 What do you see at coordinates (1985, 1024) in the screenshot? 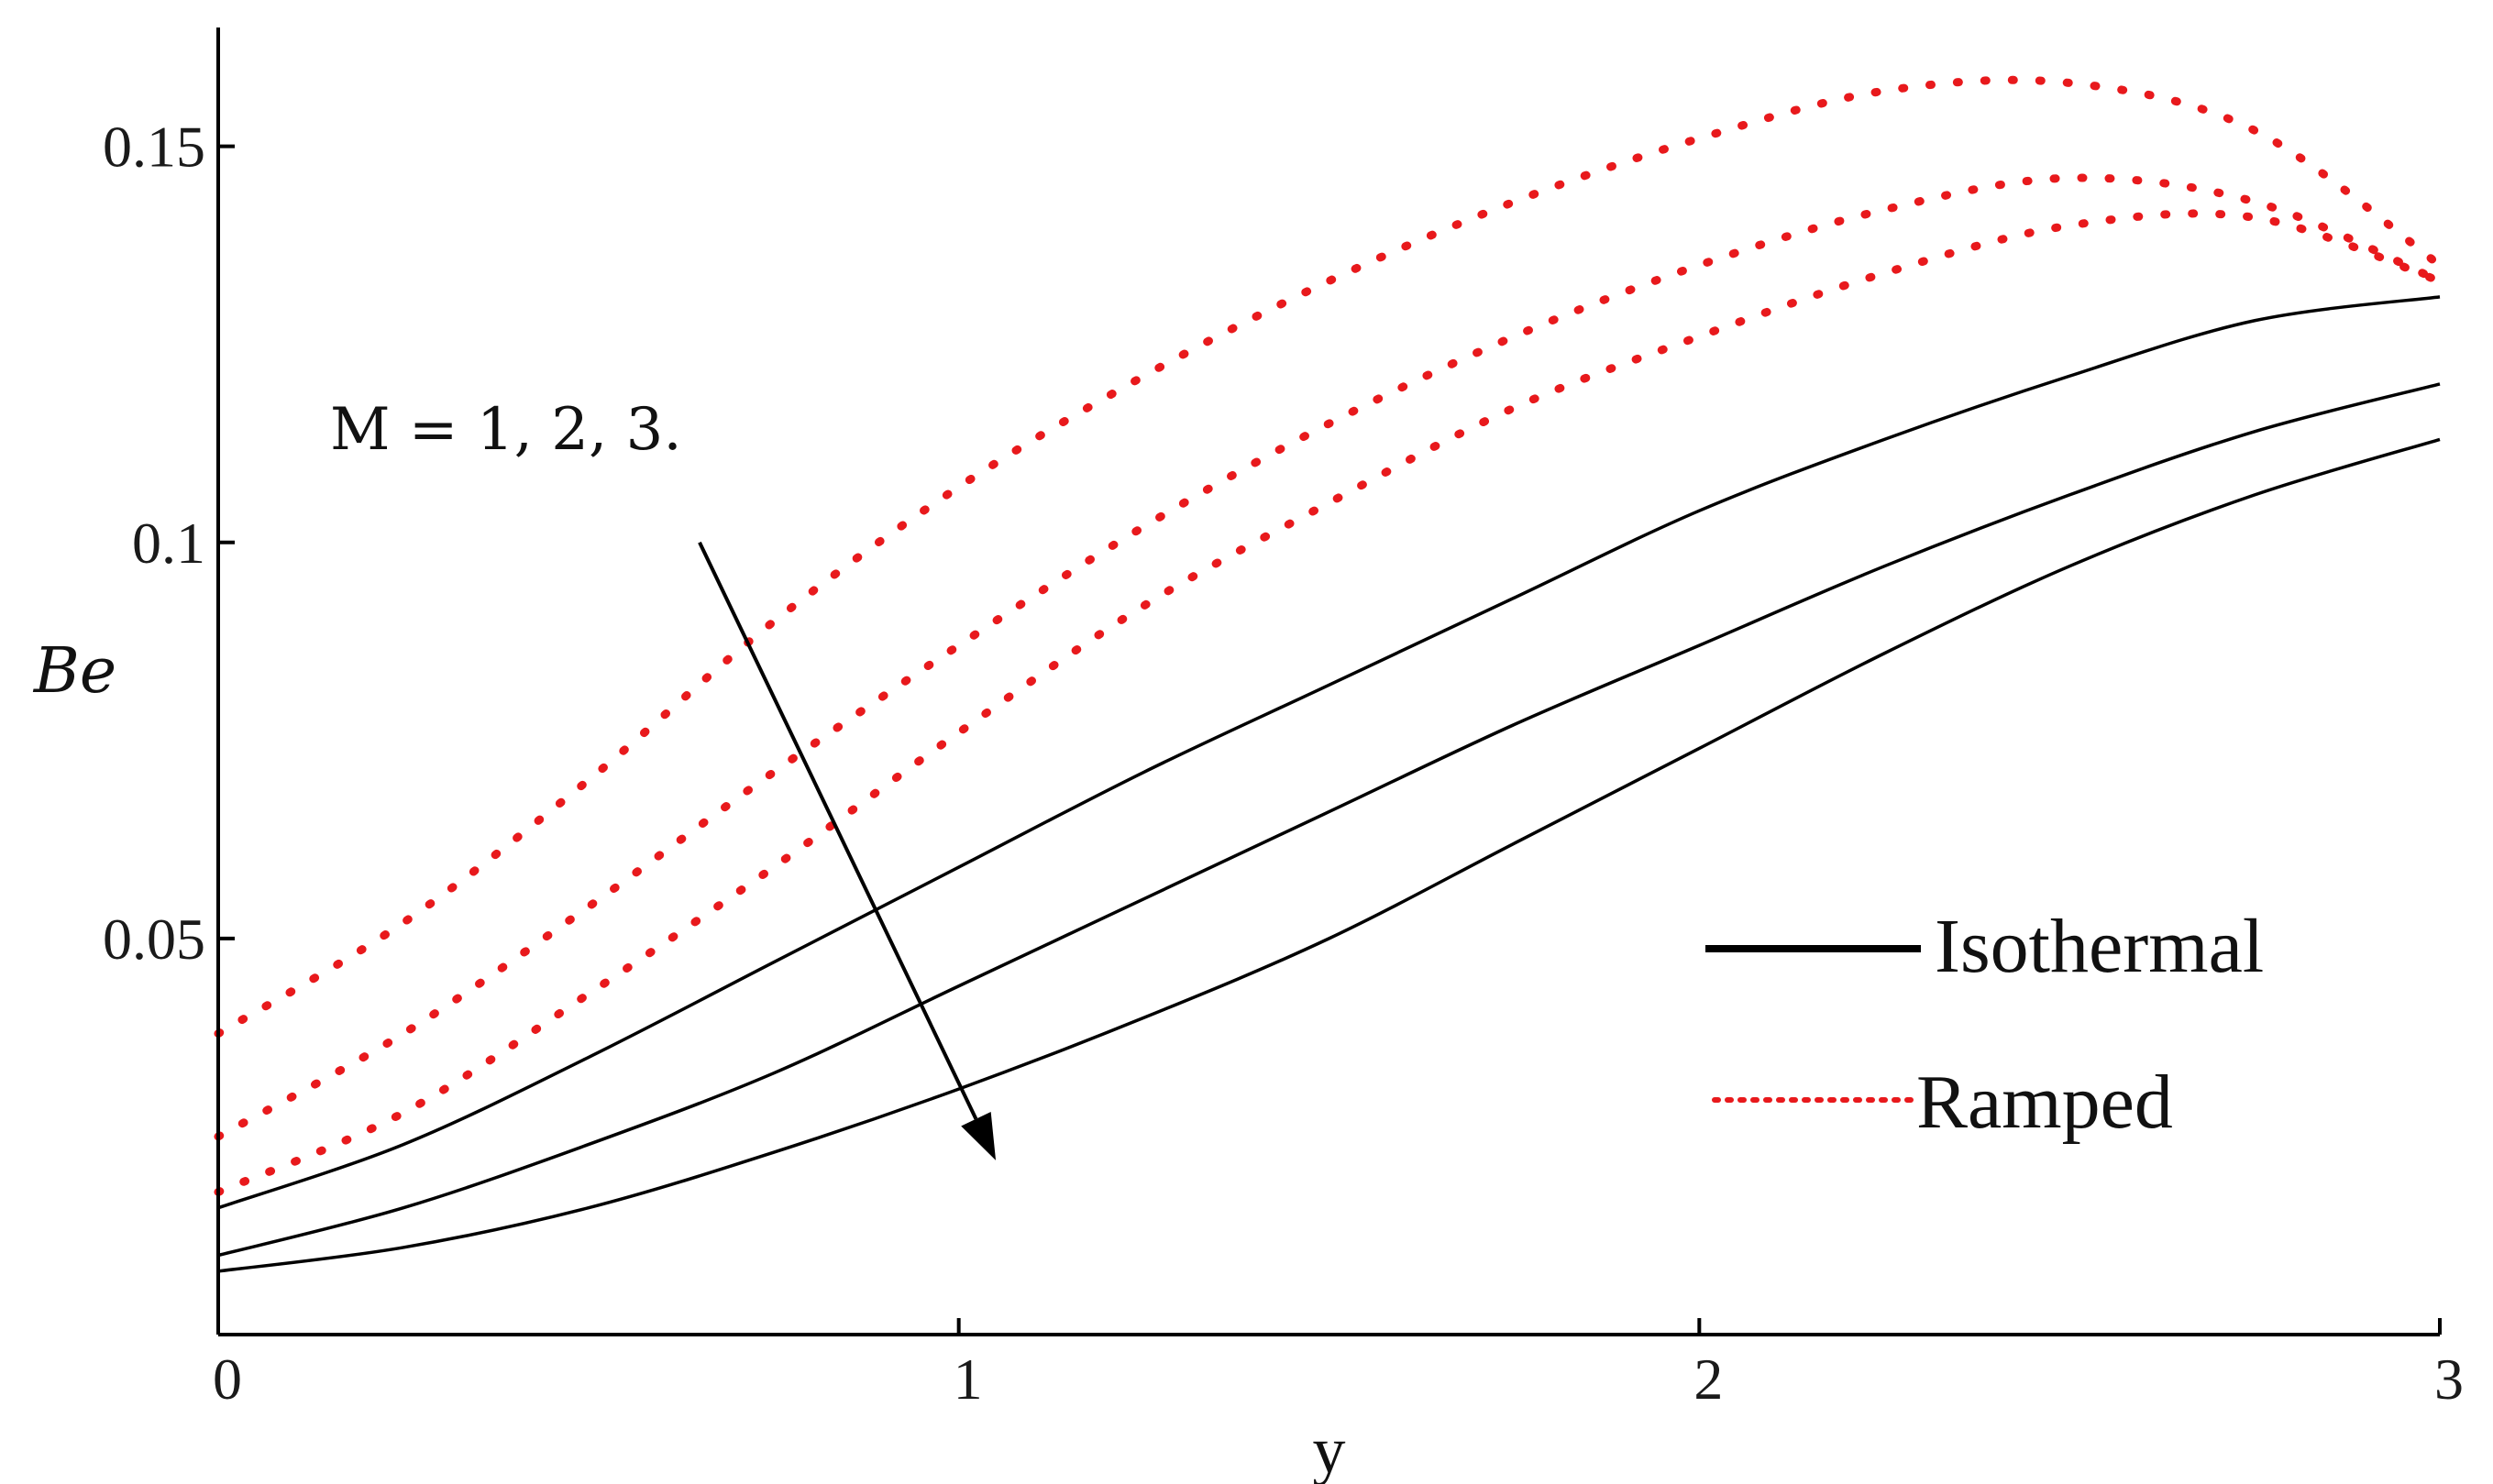
I see `legend: Isothermal Ramped` at bounding box center [1985, 1024].